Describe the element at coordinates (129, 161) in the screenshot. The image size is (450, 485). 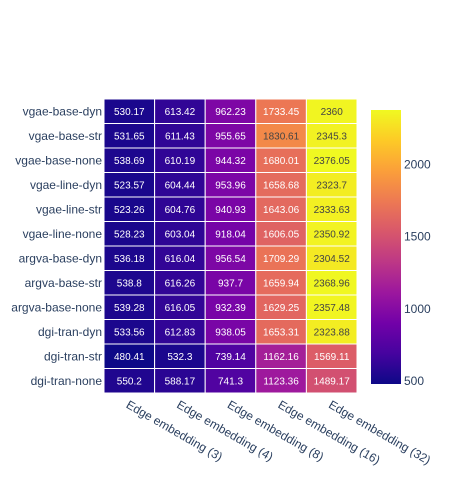
I see `cell-value-label: 538.69` at that location.